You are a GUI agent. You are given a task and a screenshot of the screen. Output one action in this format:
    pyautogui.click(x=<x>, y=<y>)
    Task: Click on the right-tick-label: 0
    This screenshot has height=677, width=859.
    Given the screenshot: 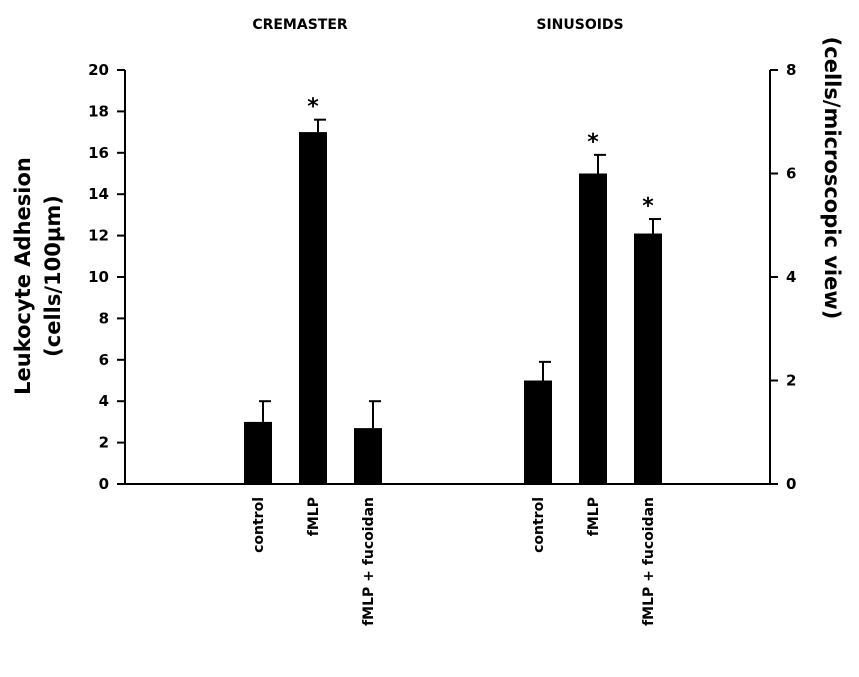 What is the action you would take?
    pyautogui.click(x=791, y=484)
    